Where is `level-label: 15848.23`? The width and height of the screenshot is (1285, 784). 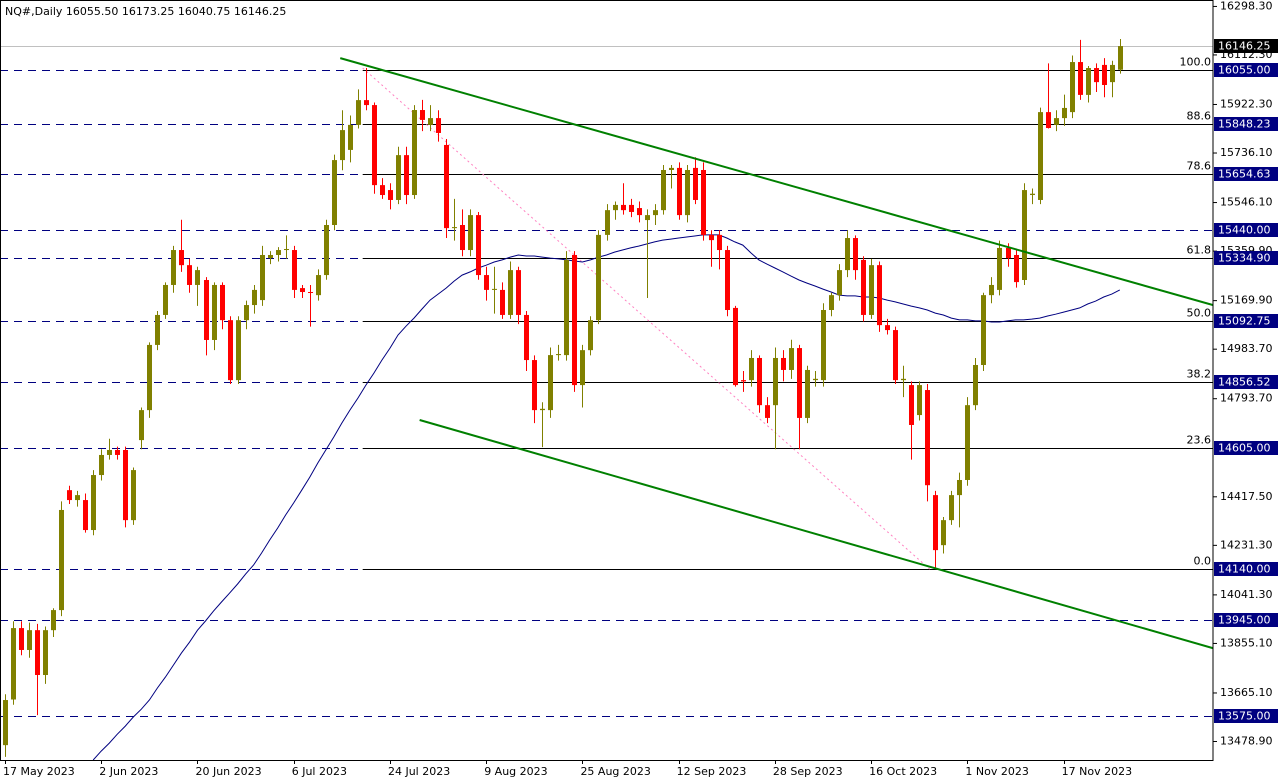
level-label: 15848.23 is located at coordinates (1244, 124).